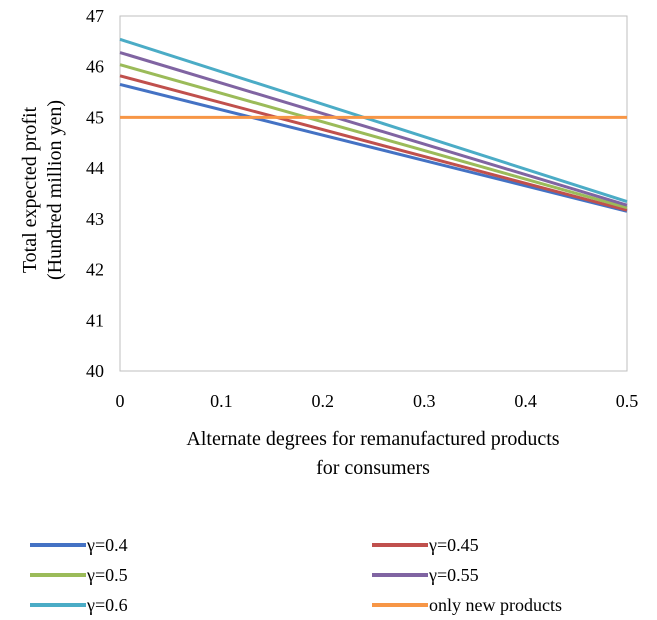  What do you see at coordinates (453, 575) in the screenshot?
I see `legend-label: γ=0.55` at bounding box center [453, 575].